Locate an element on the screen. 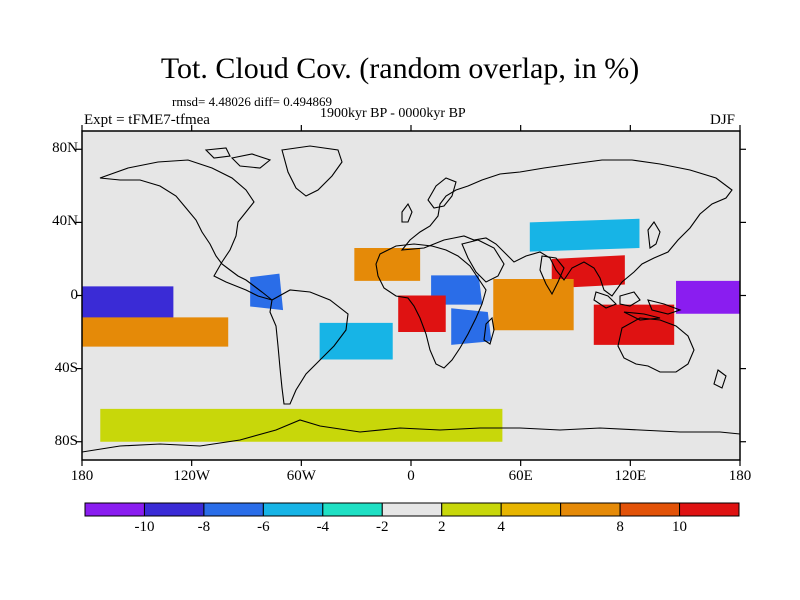  tropical-pacific-east-negative is located at coordinates (128, 304).